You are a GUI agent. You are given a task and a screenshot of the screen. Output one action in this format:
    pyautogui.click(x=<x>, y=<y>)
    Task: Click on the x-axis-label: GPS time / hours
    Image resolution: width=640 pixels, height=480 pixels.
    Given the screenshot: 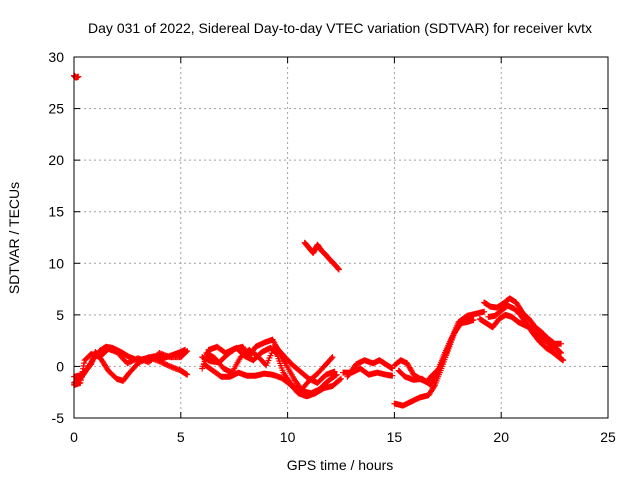 What is the action you would take?
    pyautogui.click(x=340, y=465)
    